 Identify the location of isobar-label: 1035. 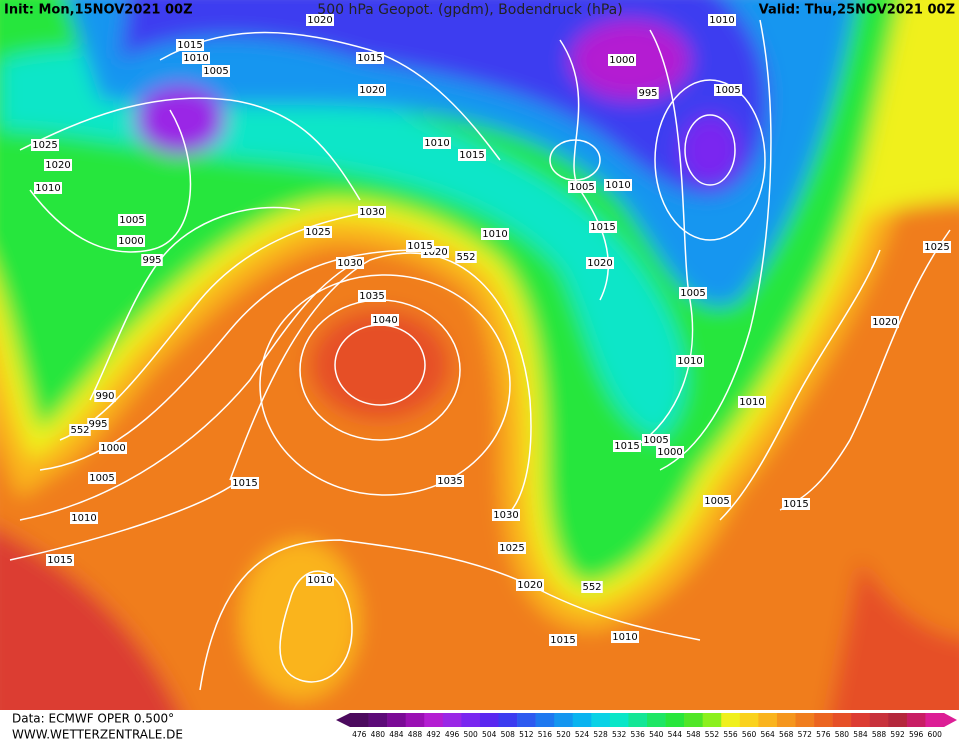
(371, 296).